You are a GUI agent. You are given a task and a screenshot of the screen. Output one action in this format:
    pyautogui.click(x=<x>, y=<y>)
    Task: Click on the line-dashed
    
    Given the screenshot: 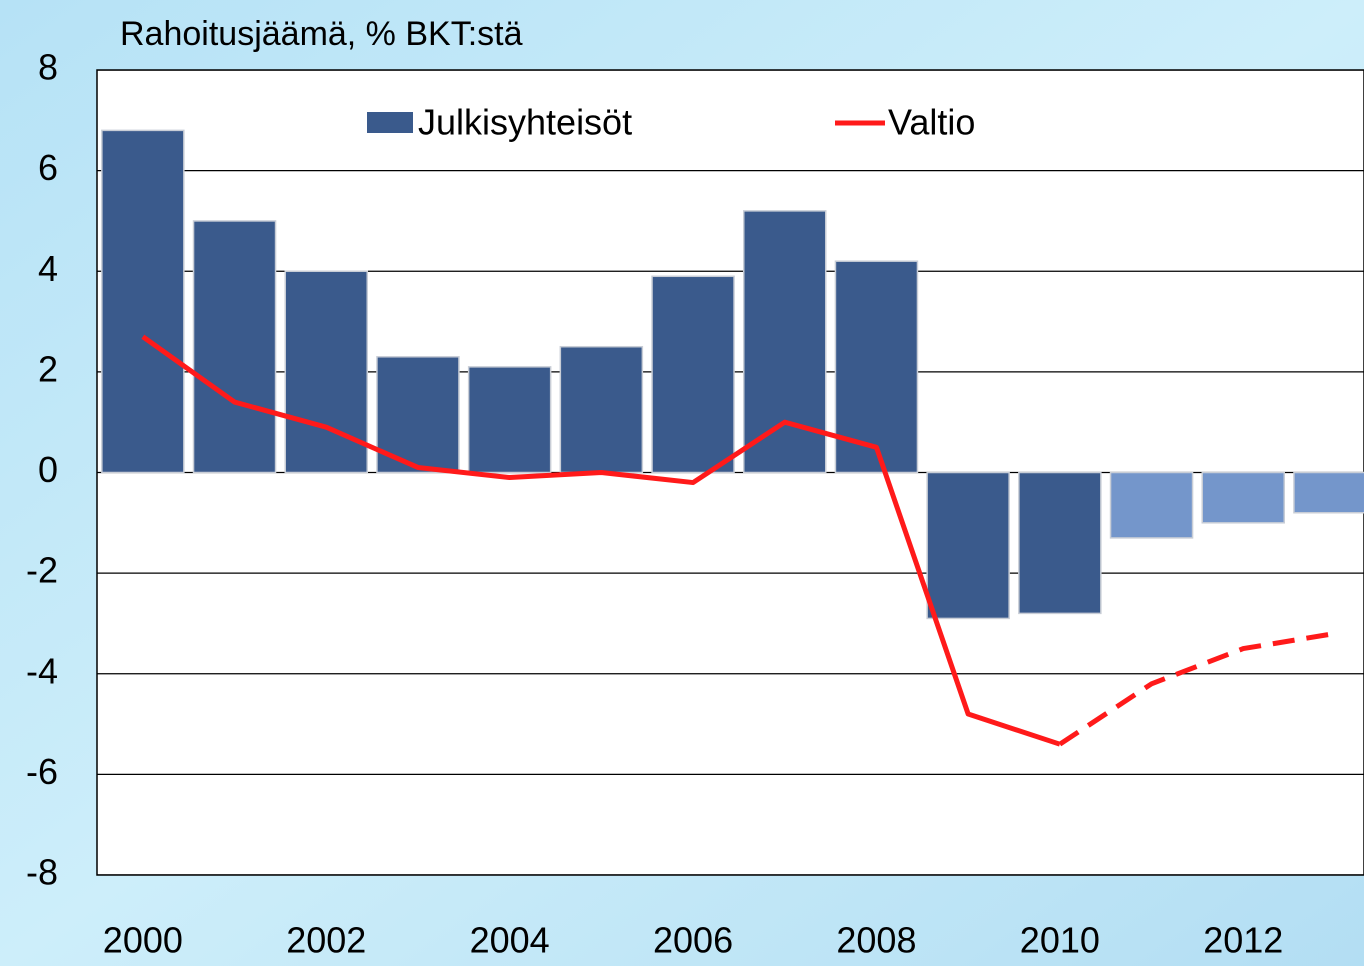 What is the action you would take?
    pyautogui.click(x=1197, y=689)
    